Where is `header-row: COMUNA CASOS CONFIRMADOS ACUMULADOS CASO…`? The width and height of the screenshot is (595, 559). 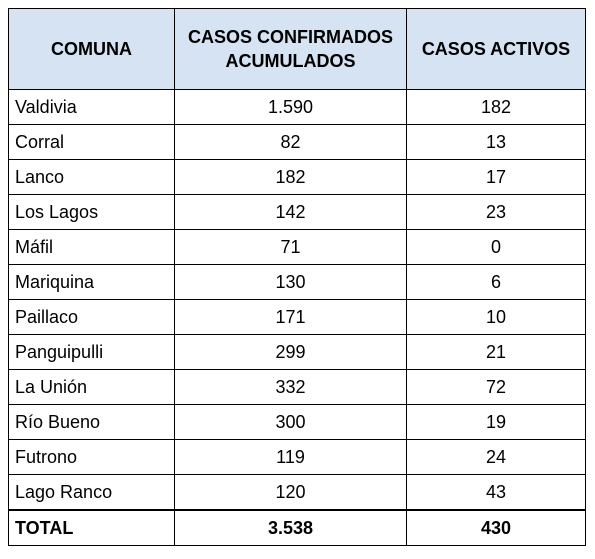 header-row: COMUNA CASOS CONFIRMADOS ACUMULADOS CASO… is located at coordinates (297, 49).